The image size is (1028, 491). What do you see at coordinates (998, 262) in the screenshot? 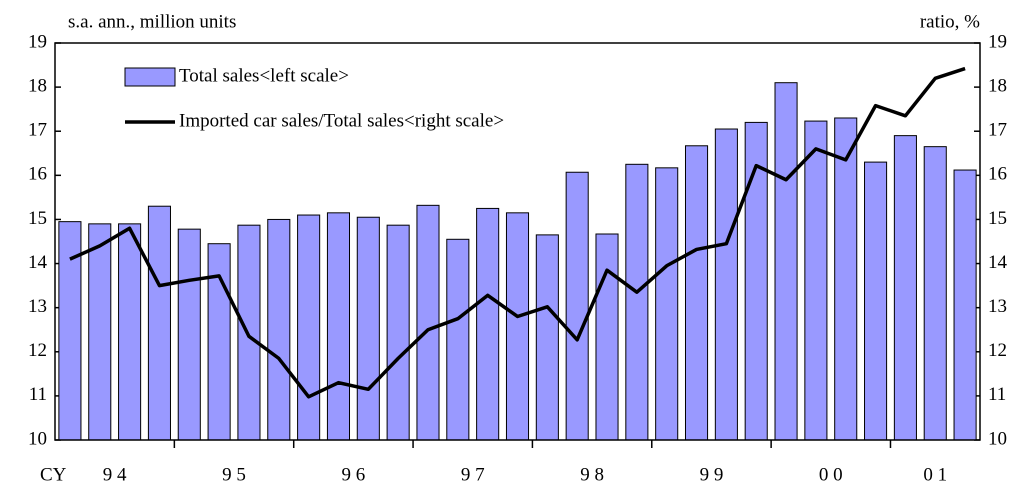
I see `y2-tick-label: 14` at bounding box center [998, 262].